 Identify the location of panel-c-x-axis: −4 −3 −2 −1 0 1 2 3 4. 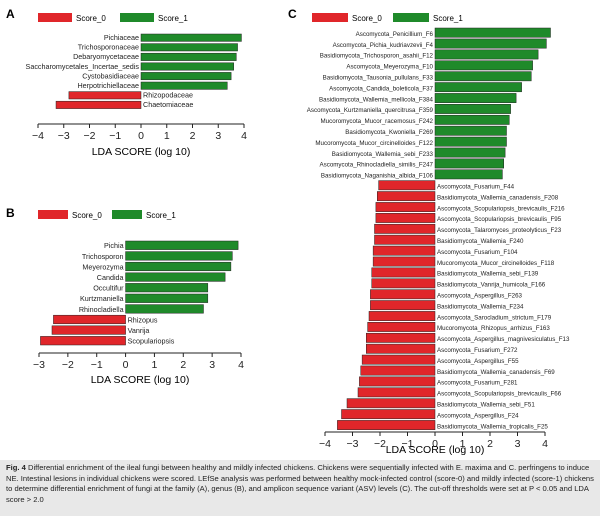
(433, 440).